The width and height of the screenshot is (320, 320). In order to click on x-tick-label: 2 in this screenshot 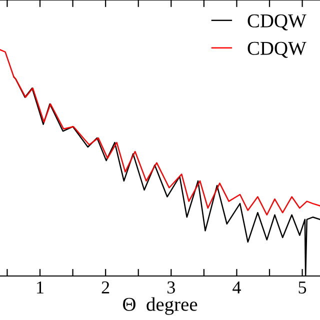, I will do `click(106, 287)`.